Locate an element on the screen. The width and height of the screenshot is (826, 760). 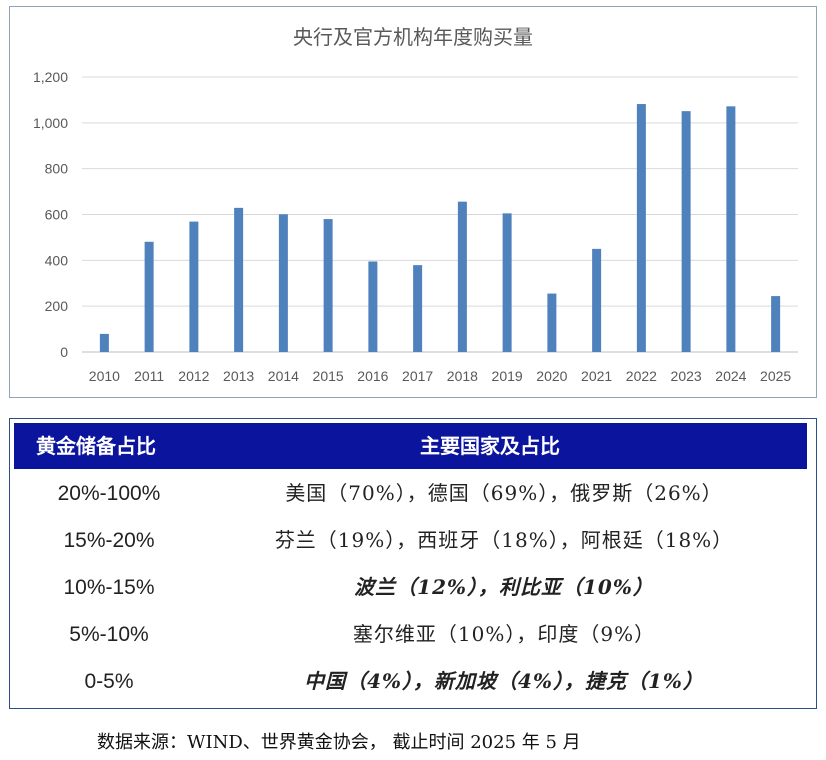
x-tick-label: 2025 is located at coordinates (775, 376).